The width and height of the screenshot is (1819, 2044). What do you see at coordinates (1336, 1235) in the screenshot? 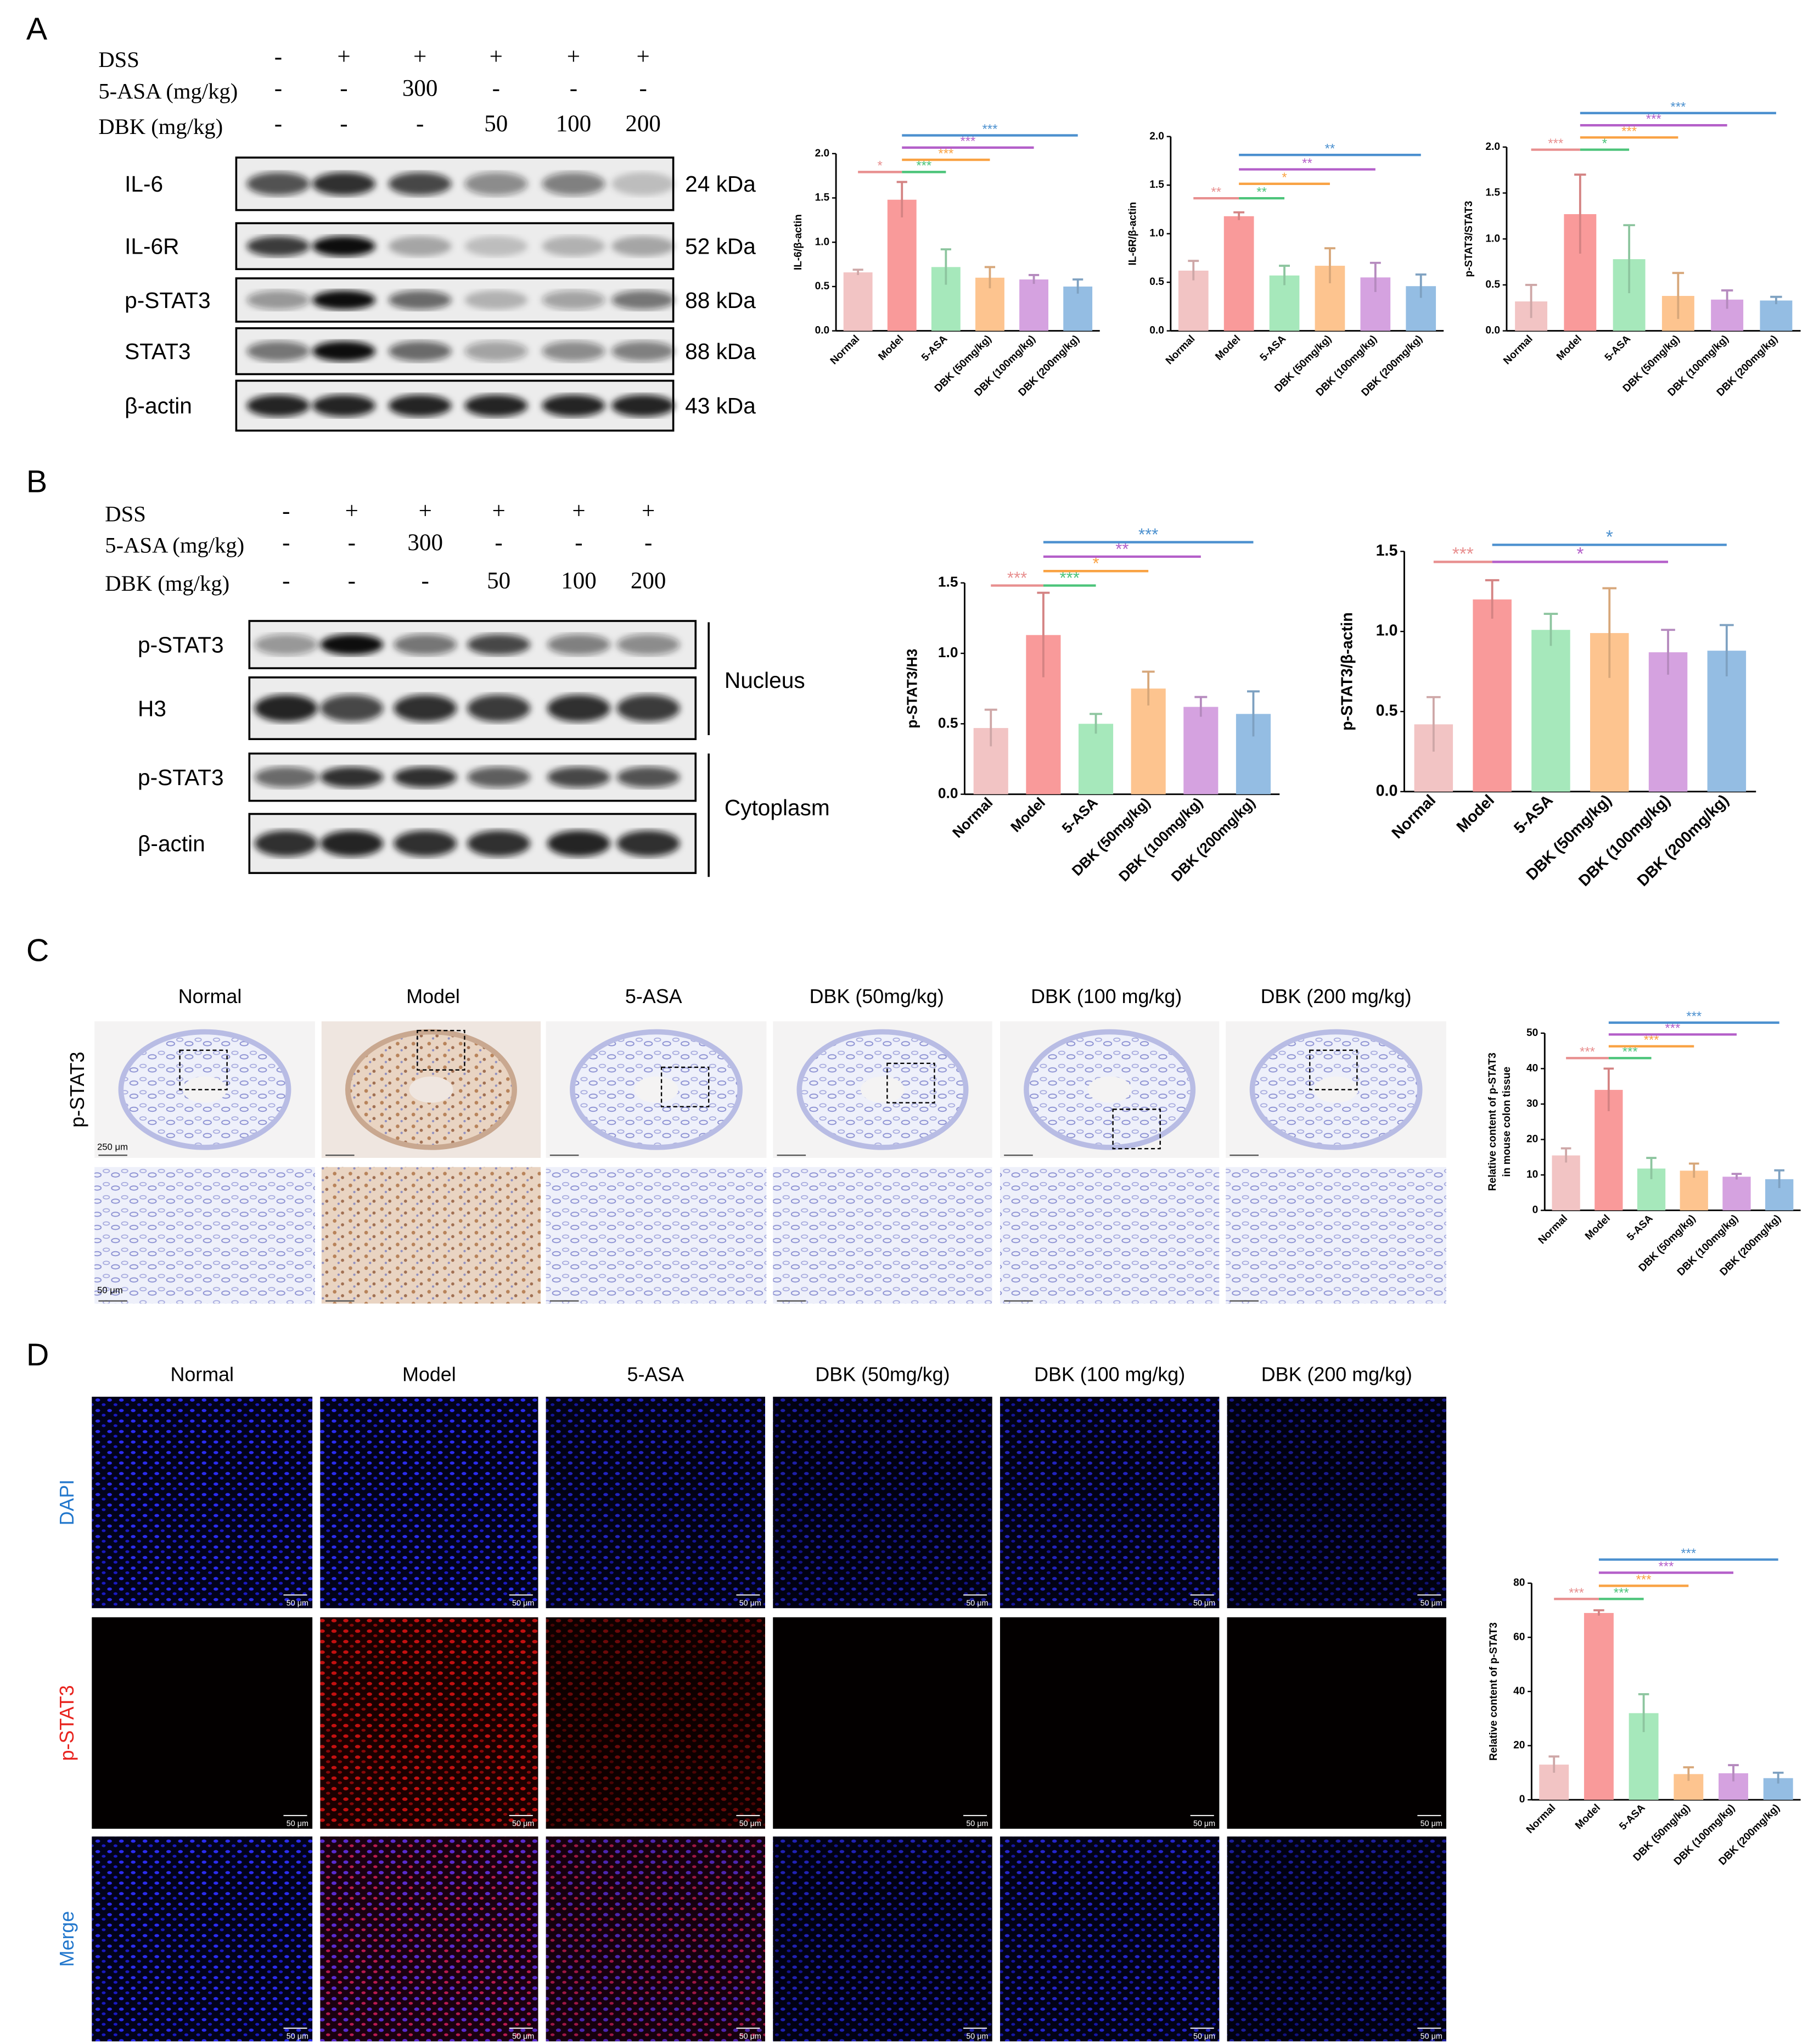
I see `ihc-detail` at bounding box center [1336, 1235].